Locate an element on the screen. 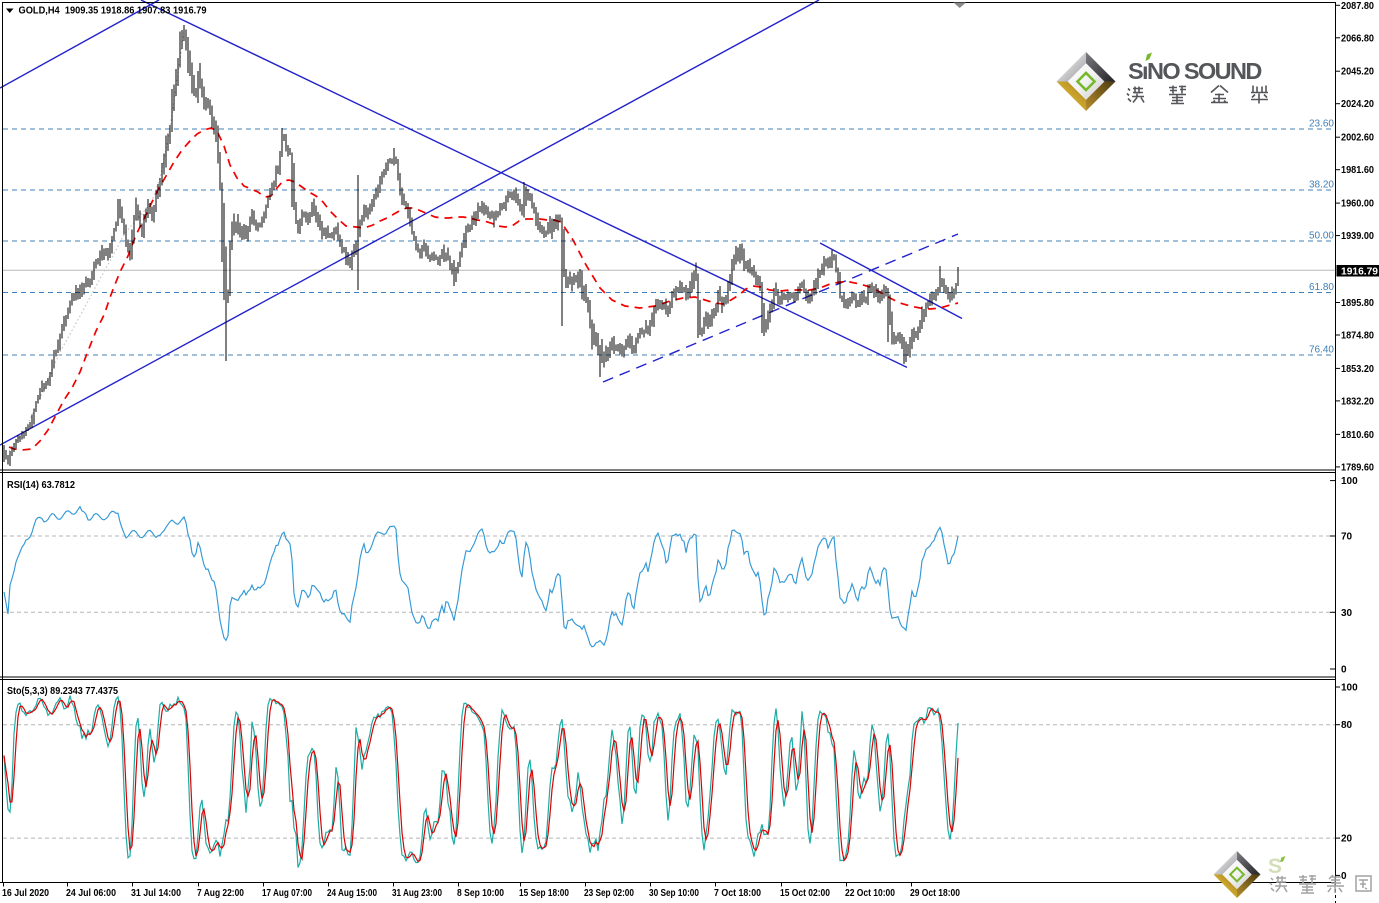 The image size is (1379, 903). svg-text: 16 Jul 2020 is located at coordinates (25, 893).